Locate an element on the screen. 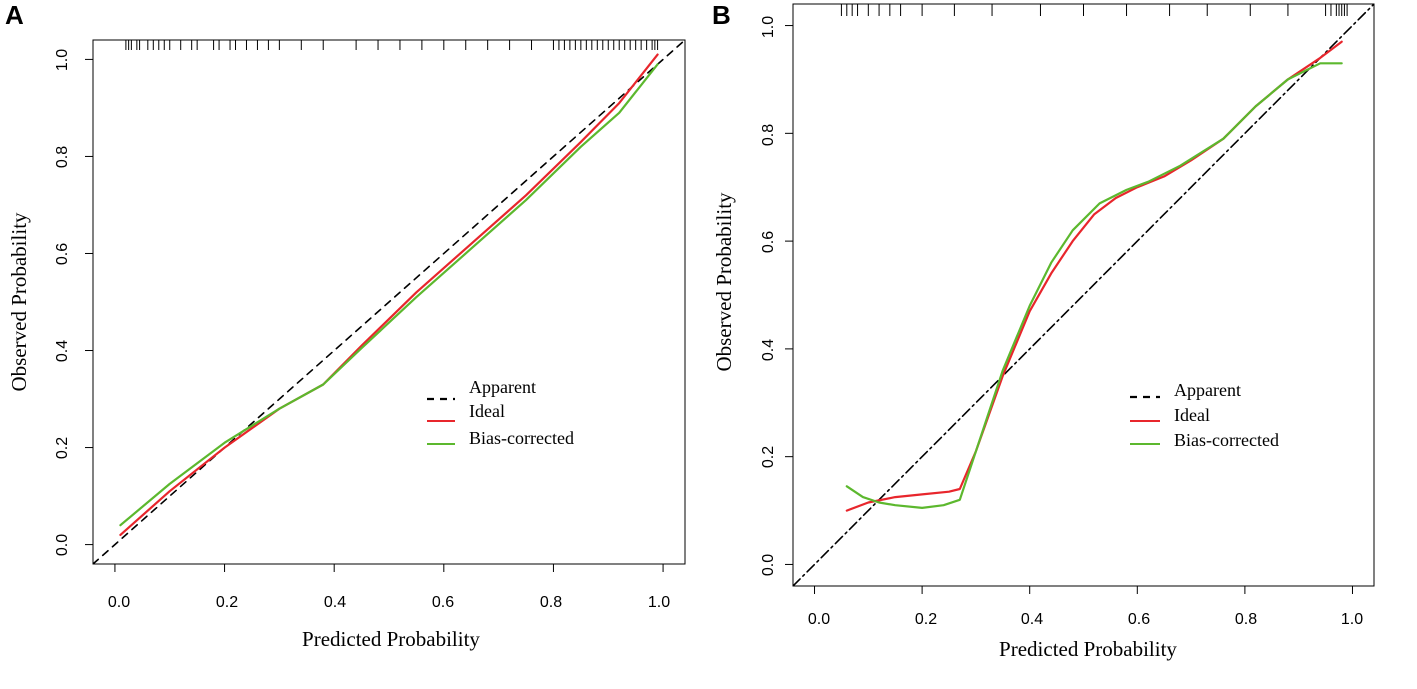 This screenshot has width=1417, height=689. panel-a-y-axis-title: Observed Probability is located at coordinates (19, 302).